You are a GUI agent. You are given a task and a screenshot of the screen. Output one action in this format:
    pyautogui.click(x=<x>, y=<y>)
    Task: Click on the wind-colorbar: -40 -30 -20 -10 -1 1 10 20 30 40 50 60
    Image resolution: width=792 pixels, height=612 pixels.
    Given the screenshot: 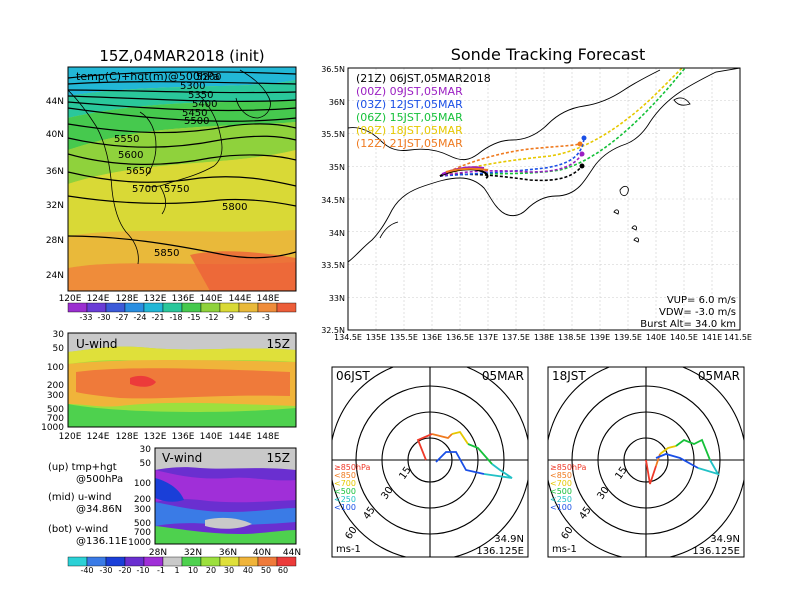 What is the action you would take?
    pyautogui.click(x=182, y=565)
    